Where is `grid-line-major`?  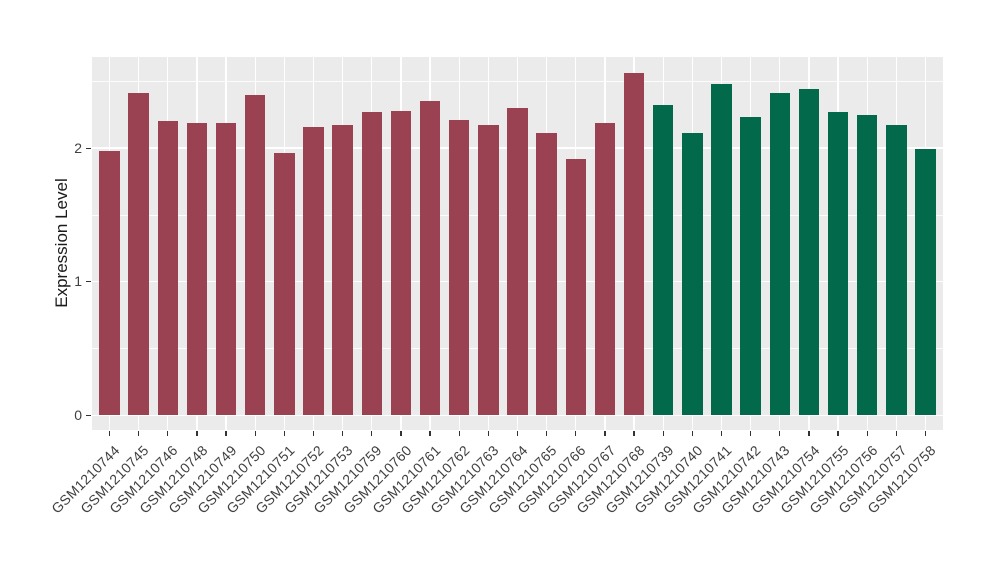 grid-line-major is located at coordinates (517, 415).